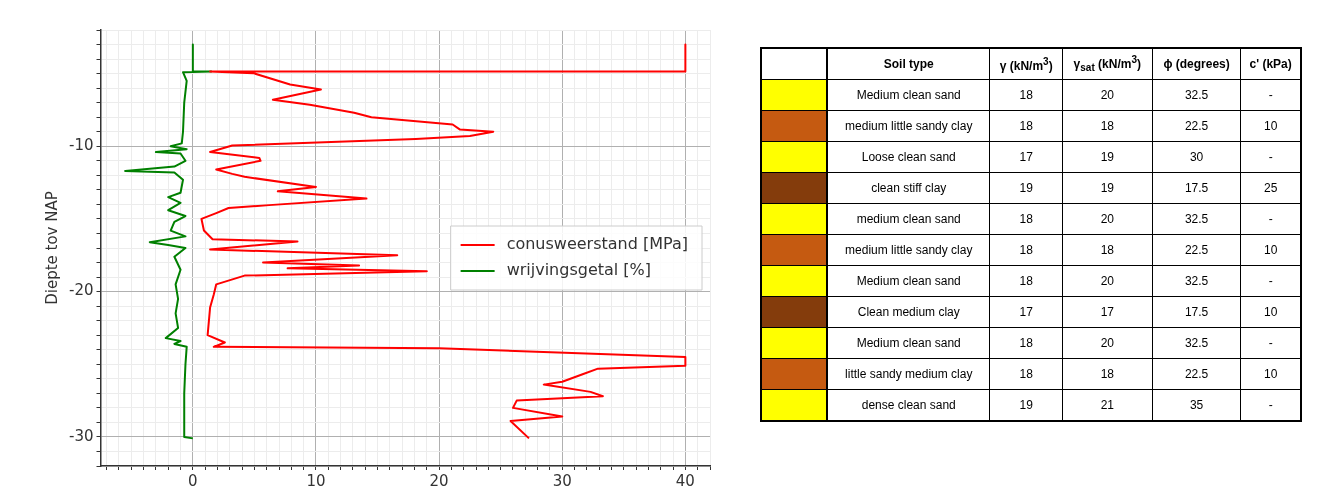 The image size is (1333, 502). I want to click on category-label: medium clean sand, so click(908, 219).